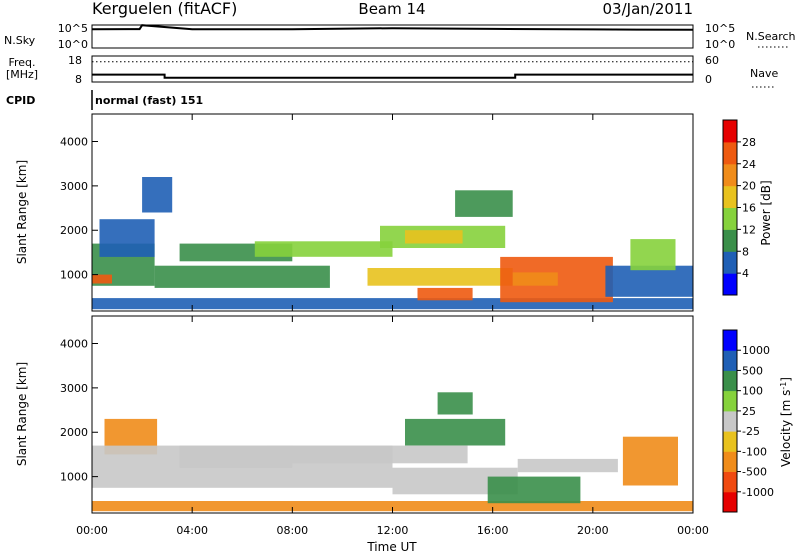  Describe the element at coordinates (493, 530) in the screenshot. I see `time-tick-label-4: 16:00` at that location.